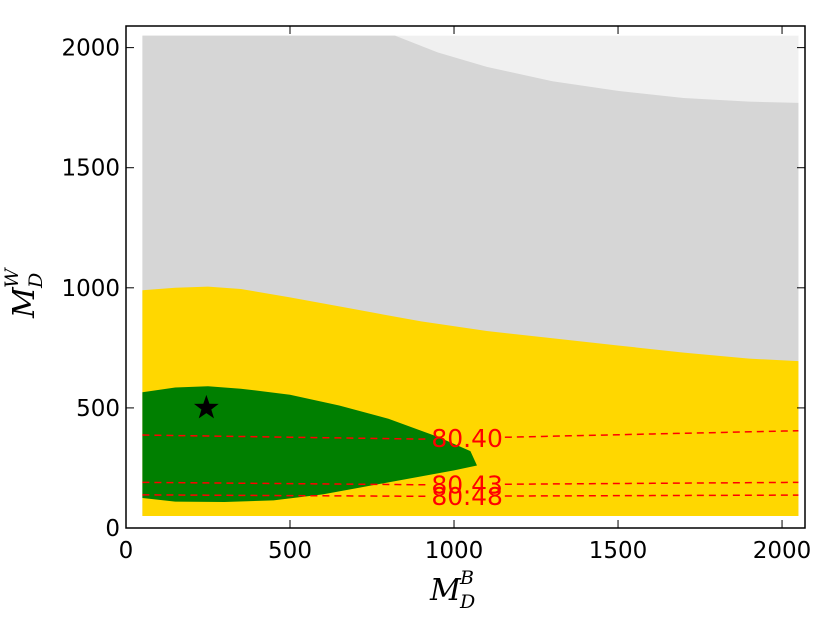  I want to click on x-axis-label: M, so click(445, 590).